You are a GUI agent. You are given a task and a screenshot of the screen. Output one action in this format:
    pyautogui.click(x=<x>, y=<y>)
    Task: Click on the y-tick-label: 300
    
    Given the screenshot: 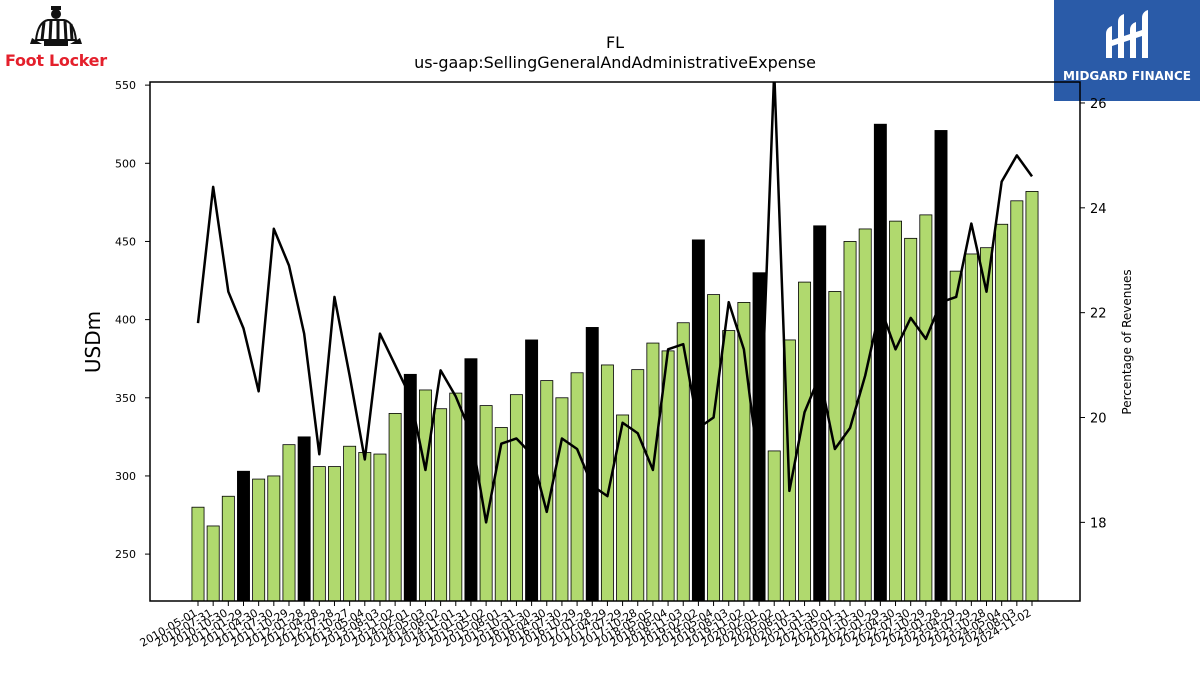 What is the action you would take?
    pyautogui.click(x=125, y=476)
    